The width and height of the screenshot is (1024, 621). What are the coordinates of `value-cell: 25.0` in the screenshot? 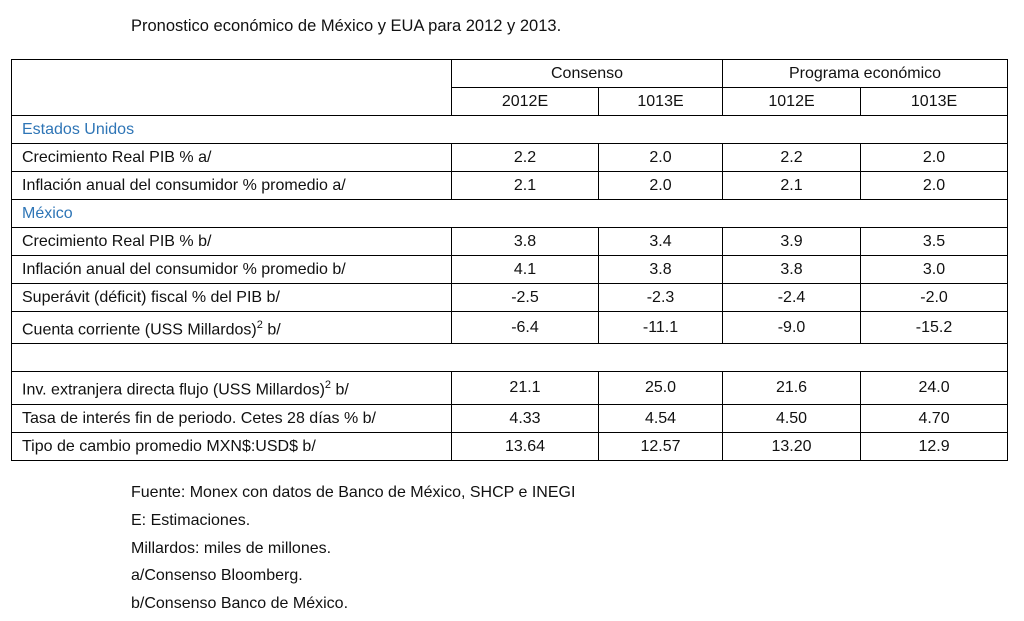 It's located at (660, 388).